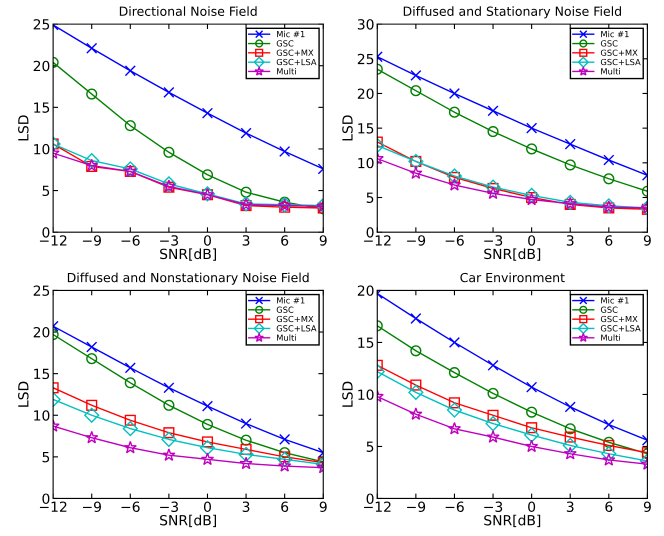  I want to click on y-tick-label: 30, so click(366, 24).